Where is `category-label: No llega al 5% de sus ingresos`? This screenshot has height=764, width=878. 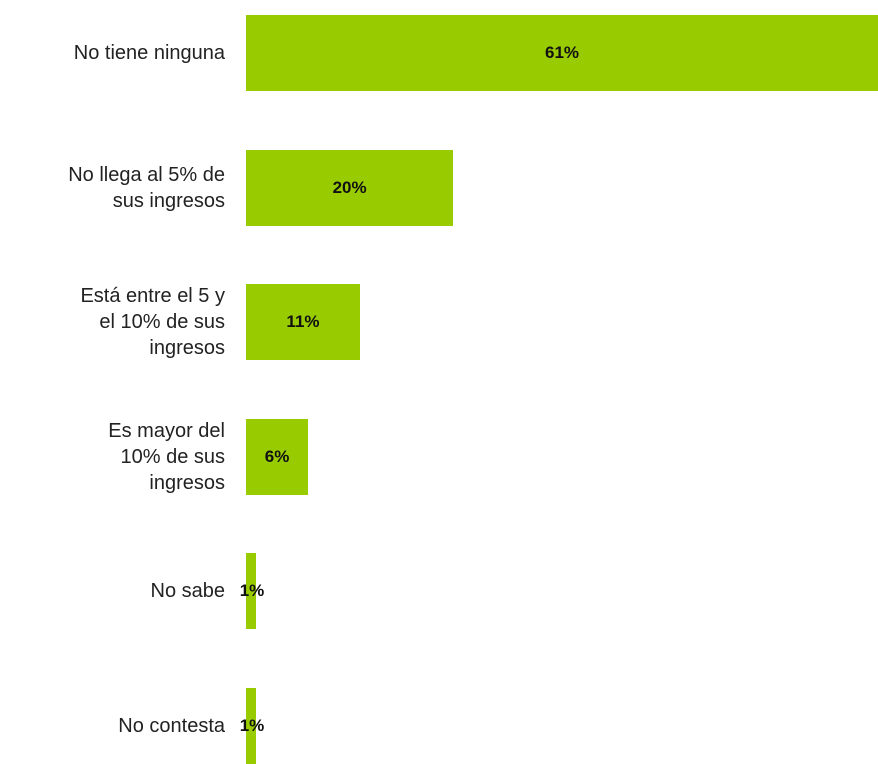 category-label: No llega al 5% de sus ingresos is located at coordinates (146, 187).